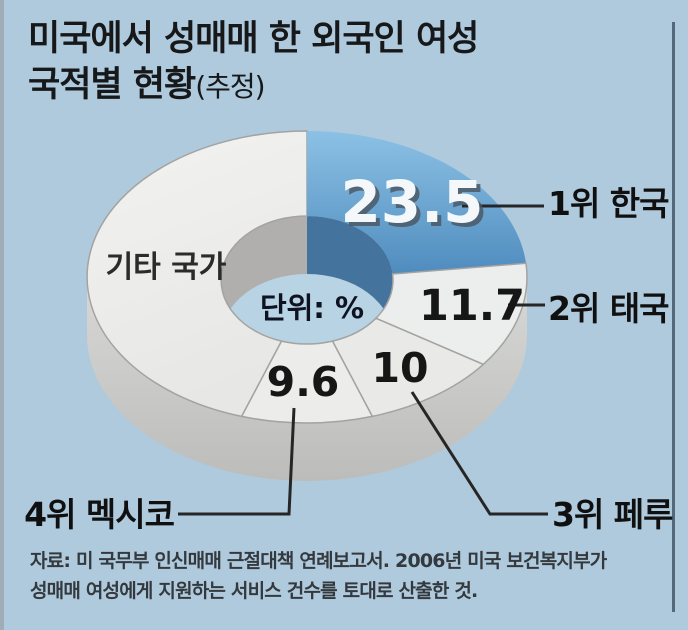  What do you see at coordinates (254, 591) in the screenshot?
I see `source-line-2: 성매매 여성에게 지원하는 서비스 건수를 토대로 산출한 것.` at bounding box center [254, 591].